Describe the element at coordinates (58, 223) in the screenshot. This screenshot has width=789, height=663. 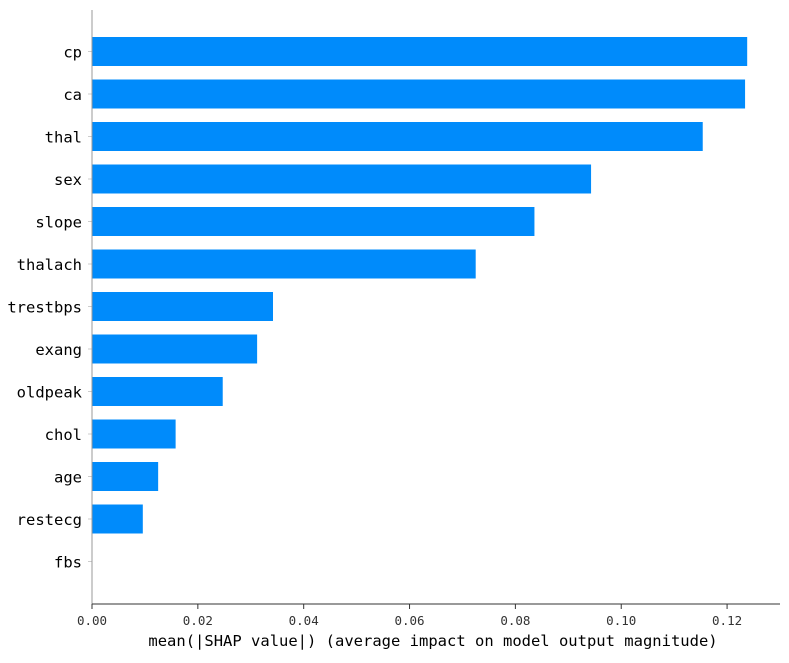
I see `y-label-slope: slope` at that location.